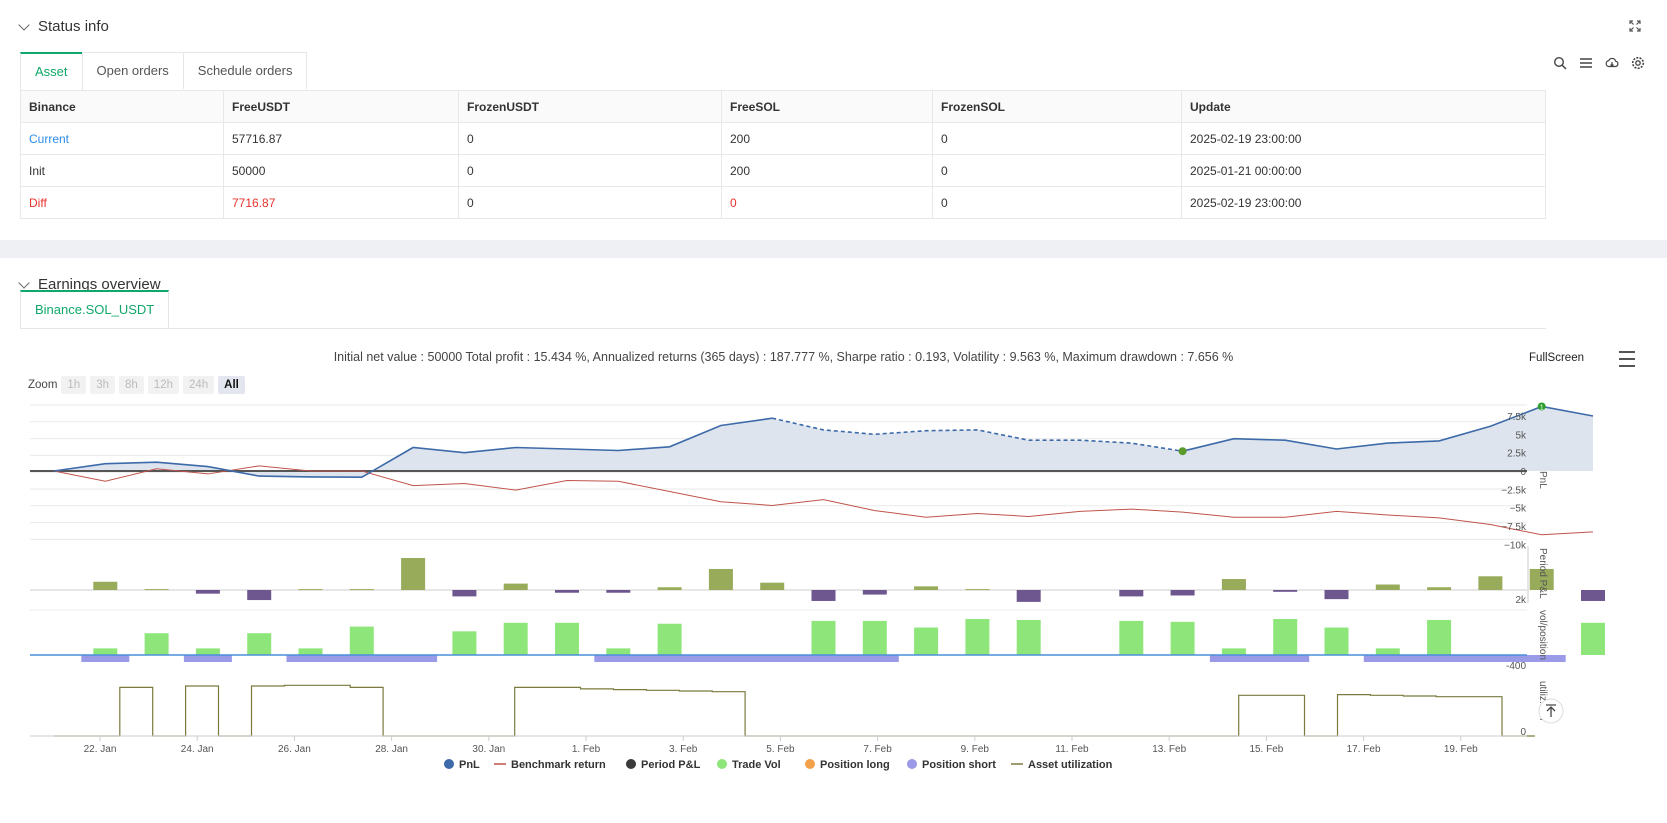  I want to click on tab-binance-sol-usdt: Binance.SOL_USDT, so click(95, 309).